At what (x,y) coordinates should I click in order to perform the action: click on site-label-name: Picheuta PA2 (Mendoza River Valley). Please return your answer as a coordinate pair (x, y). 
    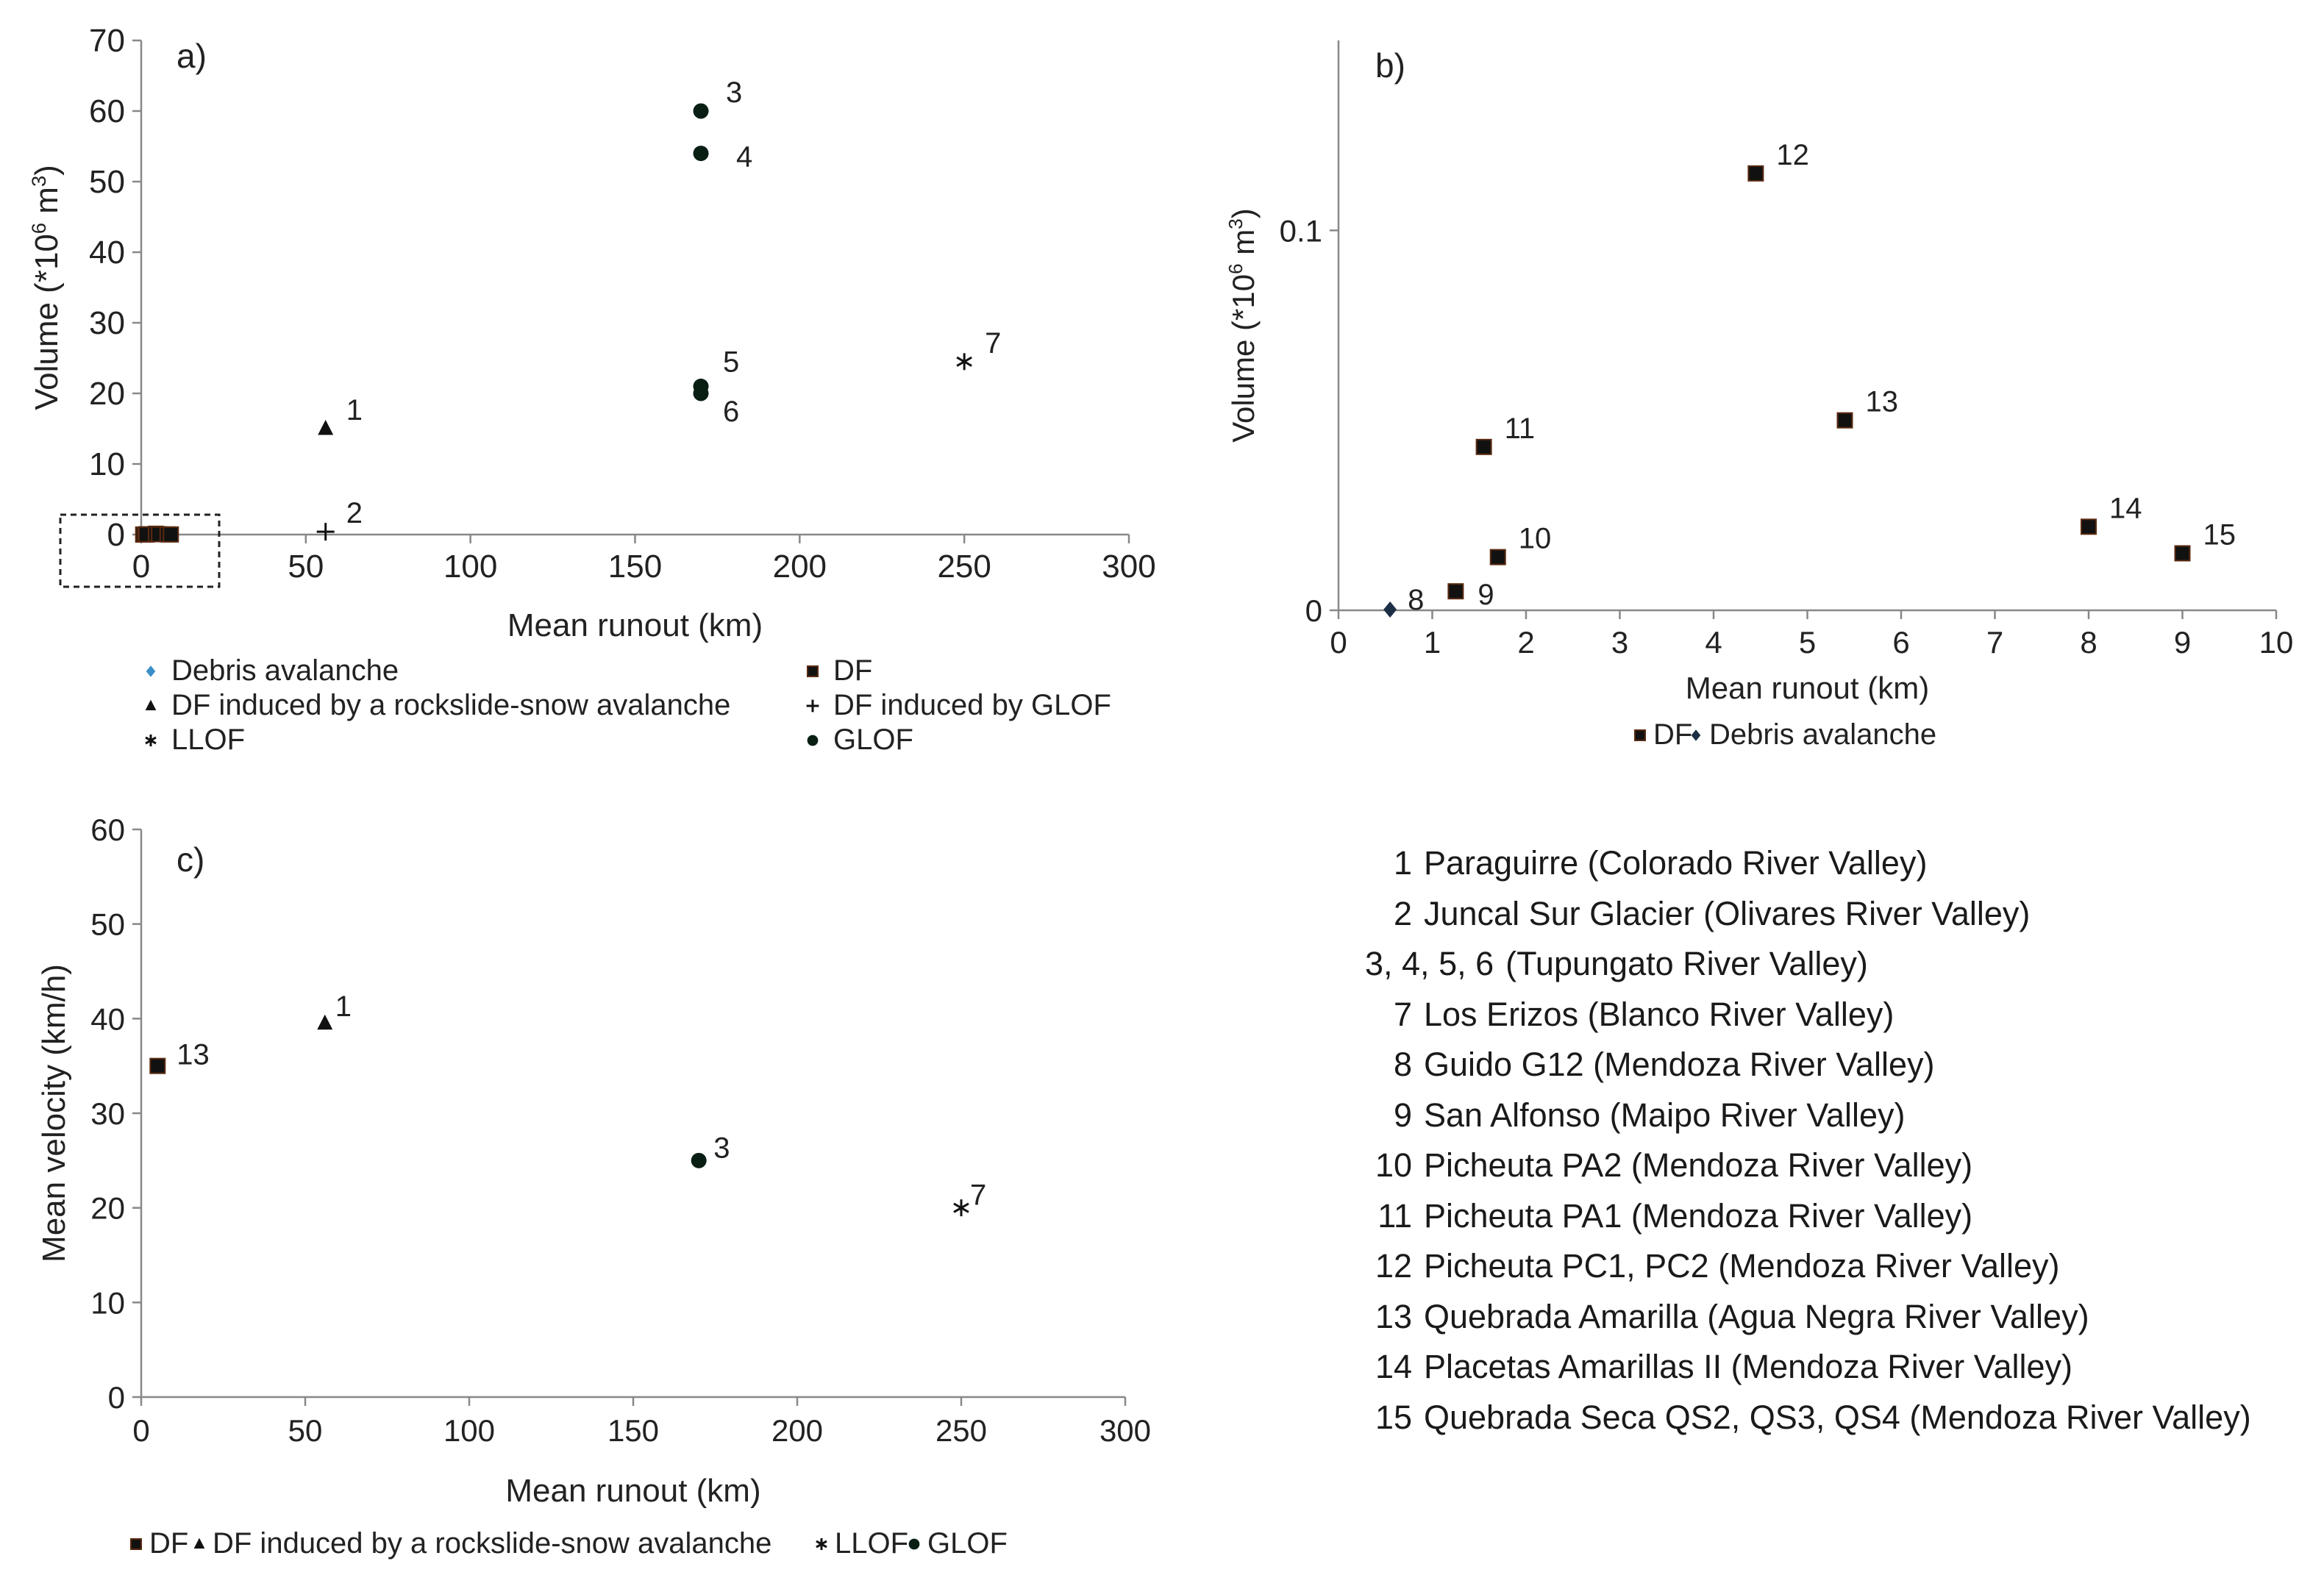
    Looking at the image, I should click on (1698, 1165).